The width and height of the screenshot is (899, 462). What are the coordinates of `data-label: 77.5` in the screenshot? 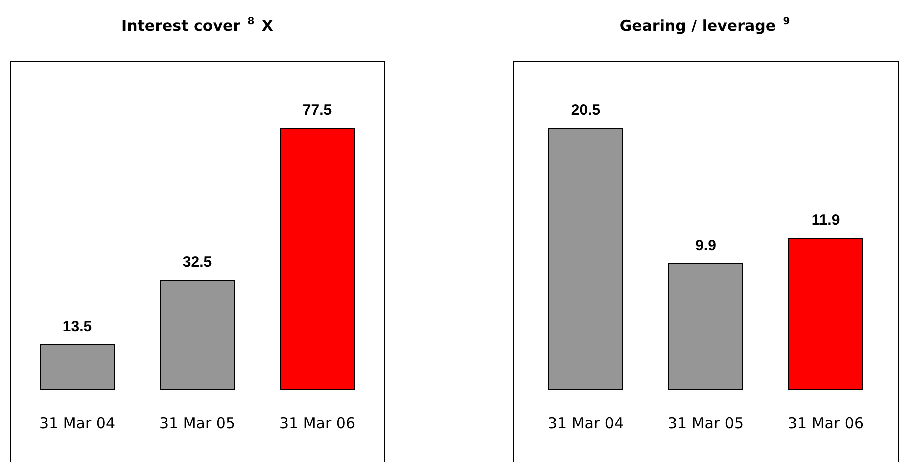 It's located at (317, 111).